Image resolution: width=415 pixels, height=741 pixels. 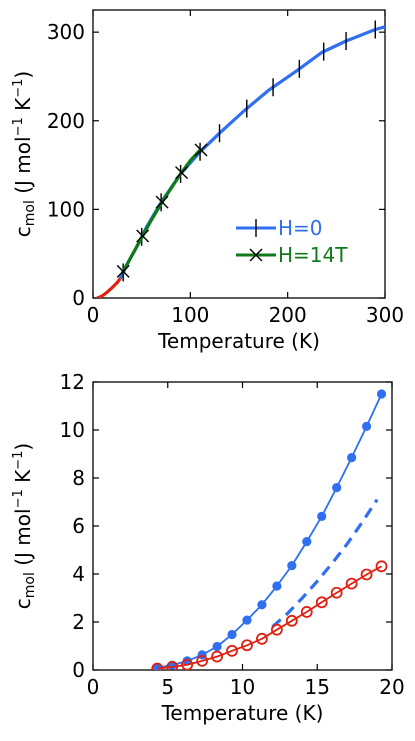 What do you see at coordinates (256, 255) in the screenshot?
I see `legend-marker` at bounding box center [256, 255].